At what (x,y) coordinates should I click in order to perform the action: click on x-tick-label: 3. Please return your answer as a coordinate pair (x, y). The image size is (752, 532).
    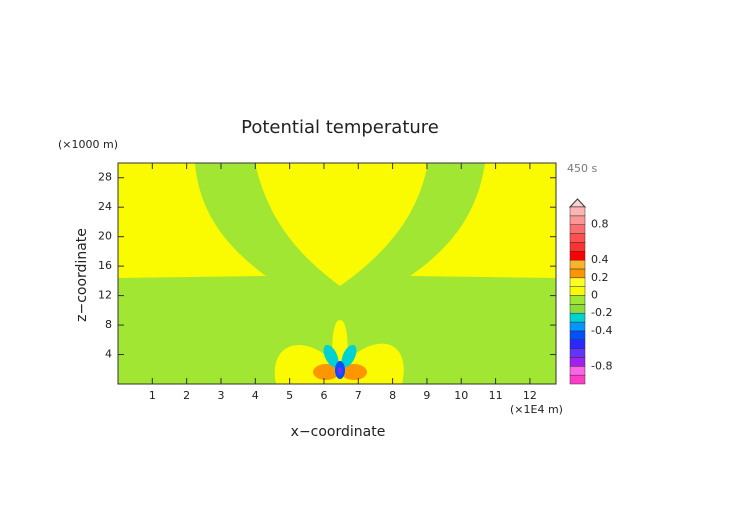
    Looking at the image, I should click on (220, 395).